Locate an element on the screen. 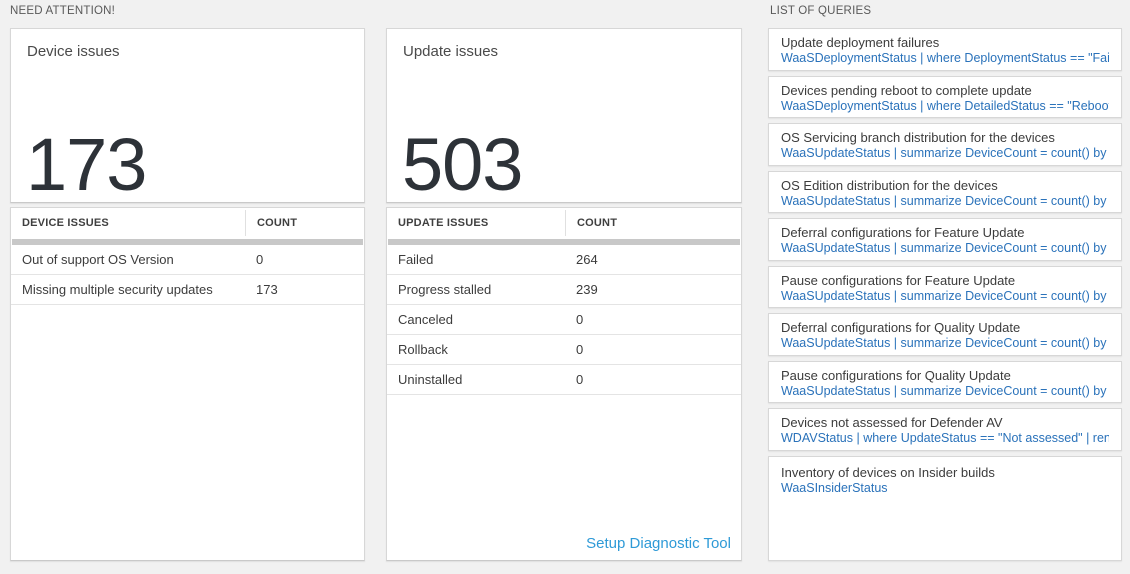  query-kql-link: WaaSInsiderStatus is located at coordinates (834, 487).